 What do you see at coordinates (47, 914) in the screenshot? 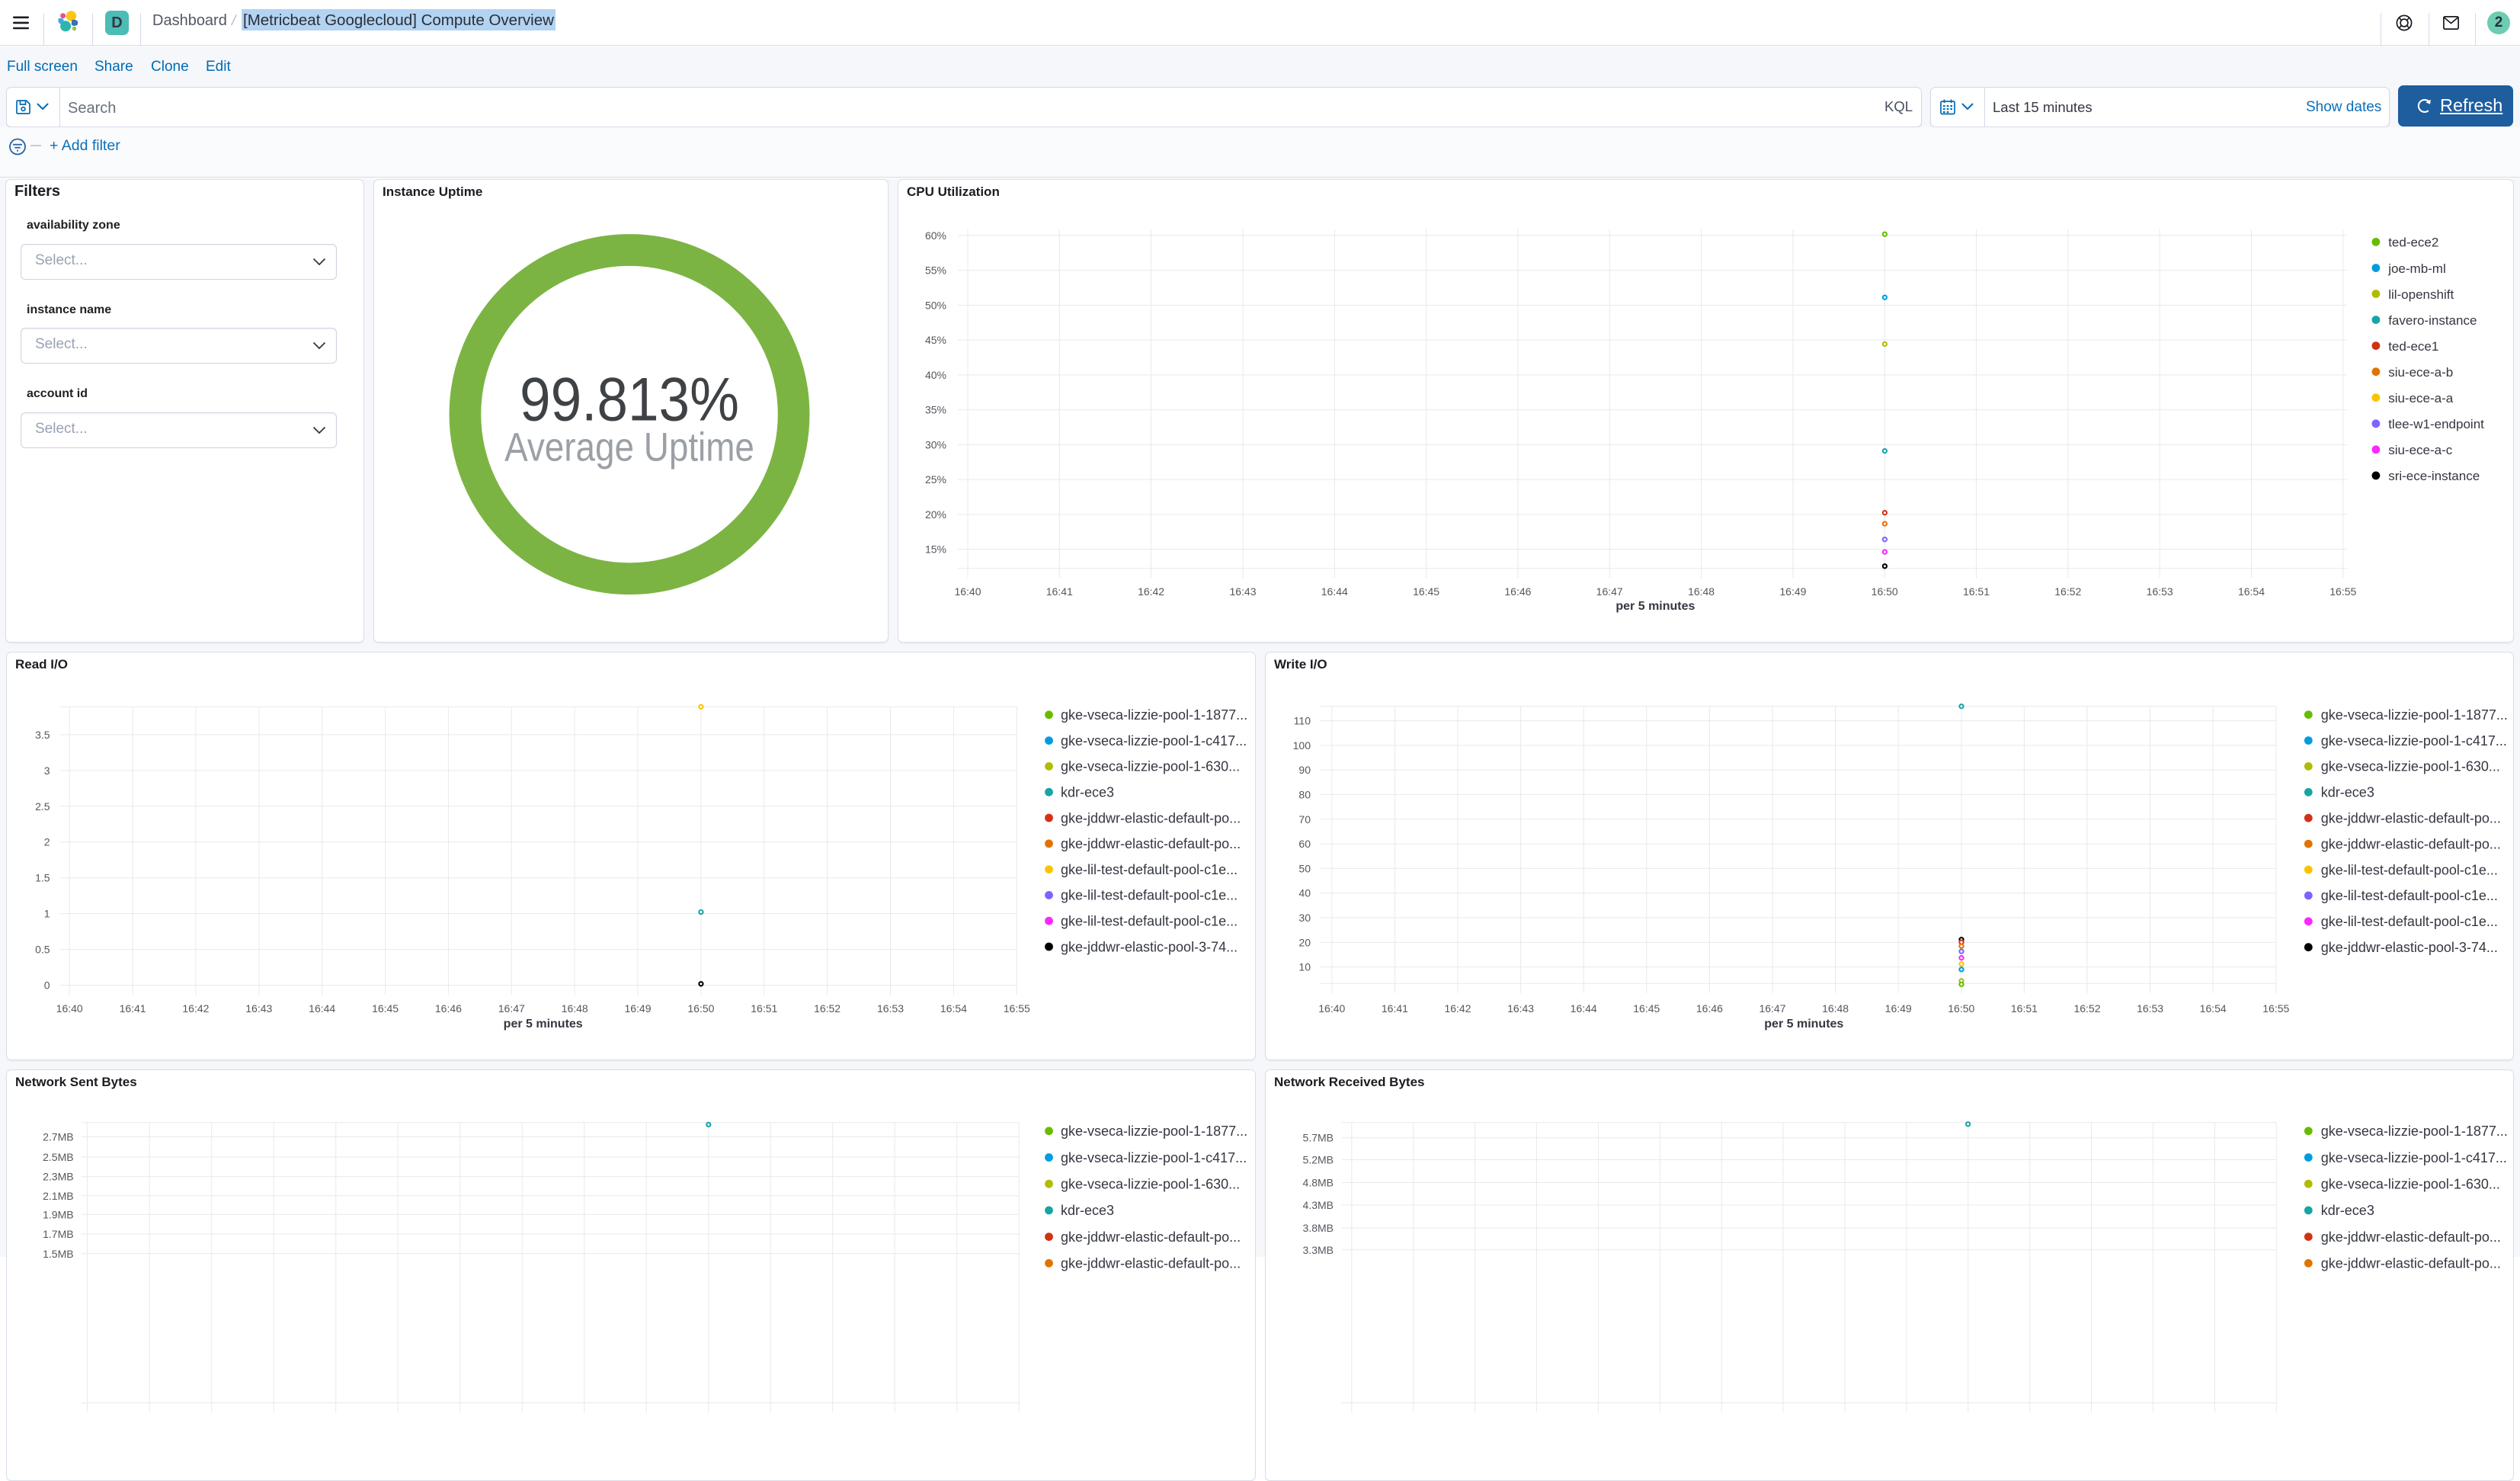
I see `svg-text: 1` at bounding box center [47, 914].